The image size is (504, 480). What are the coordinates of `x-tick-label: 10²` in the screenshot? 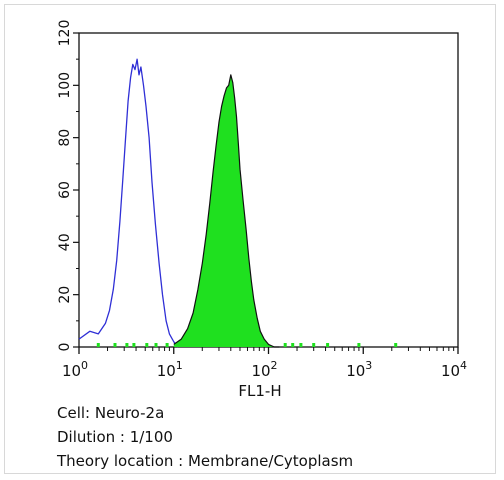 It's located at (264, 369).